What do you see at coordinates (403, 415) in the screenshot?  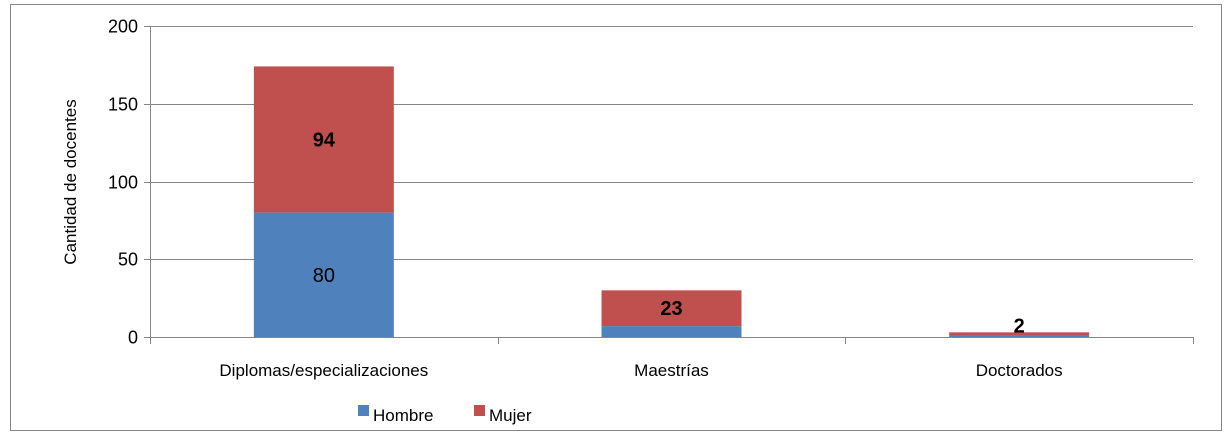 I see `legend-label-hombre: Hombre` at bounding box center [403, 415].